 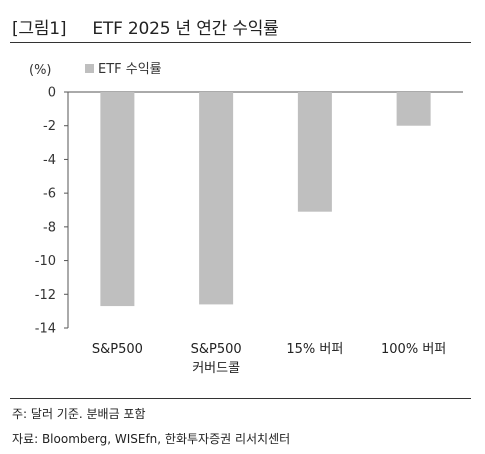 I want to click on legend-label: ETF 수익률, so click(x=130, y=69).